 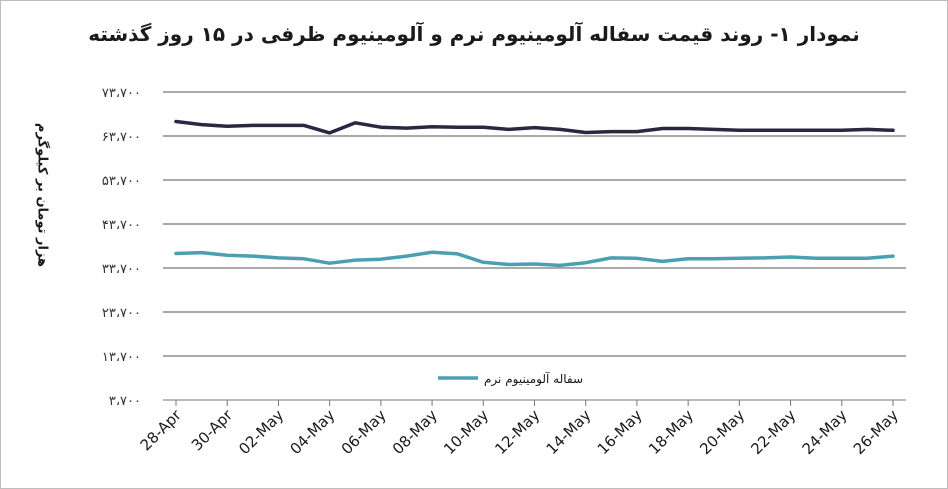 What do you see at coordinates (121, 181) in the screenshot?
I see `y-tick-label: ۵۳،۷۰۰` at bounding box center [121, 181].